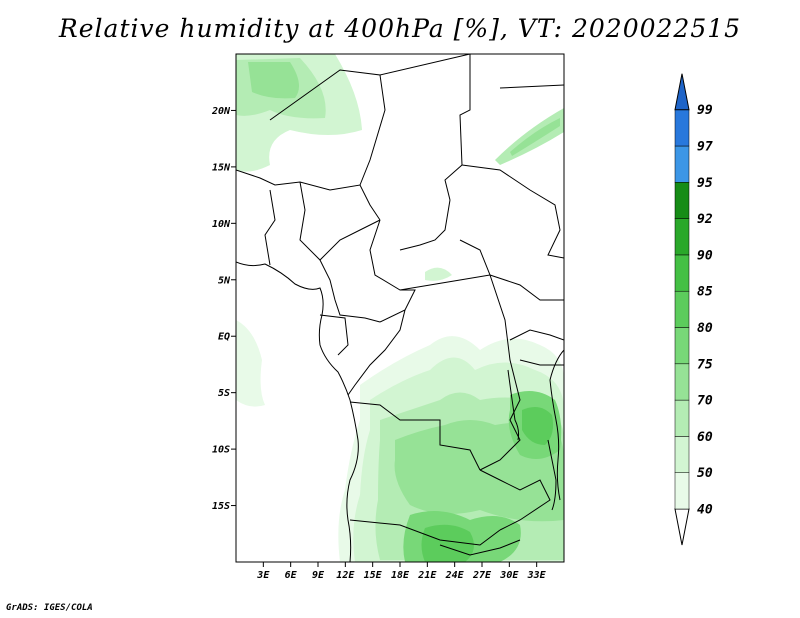  Describe the element at coordinates (291, 575) in the screenshot. I see `lon-tick-label: 6E` at that location.